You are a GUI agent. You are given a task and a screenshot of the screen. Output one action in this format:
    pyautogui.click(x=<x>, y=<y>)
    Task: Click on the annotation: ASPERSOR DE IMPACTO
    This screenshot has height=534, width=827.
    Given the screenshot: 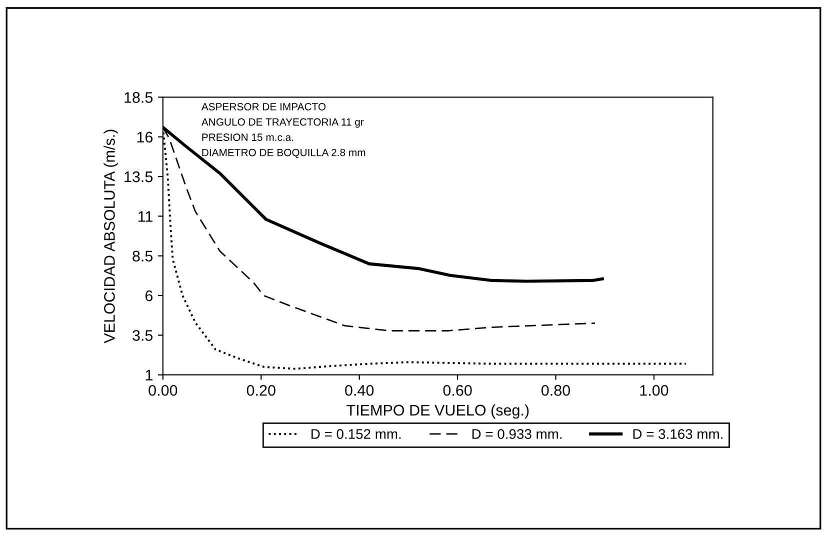 What is the action you would take?
    pyautogui.click(x=263, y=106)
    